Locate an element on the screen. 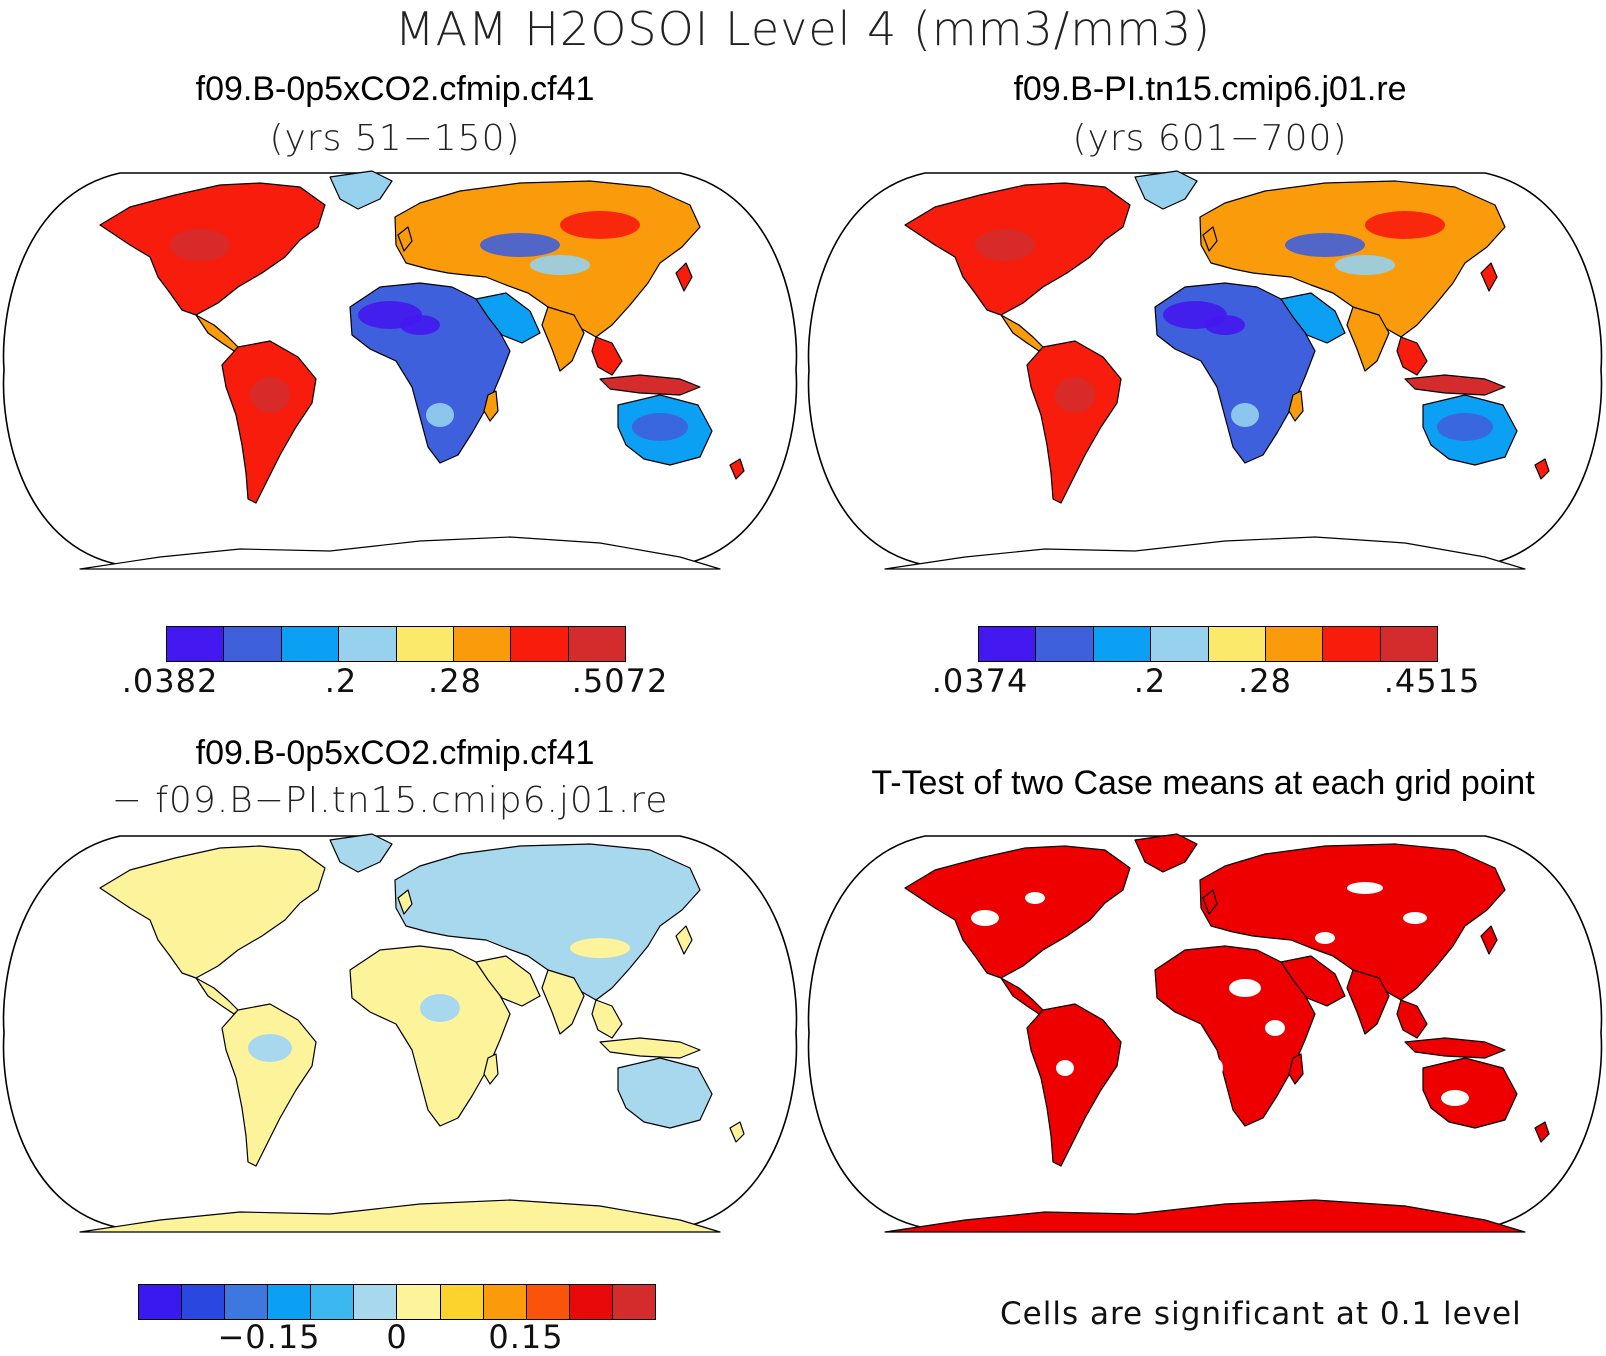  panel-bl-cbar-label-pos: 0.15 is located at coordinates (526, 1337).